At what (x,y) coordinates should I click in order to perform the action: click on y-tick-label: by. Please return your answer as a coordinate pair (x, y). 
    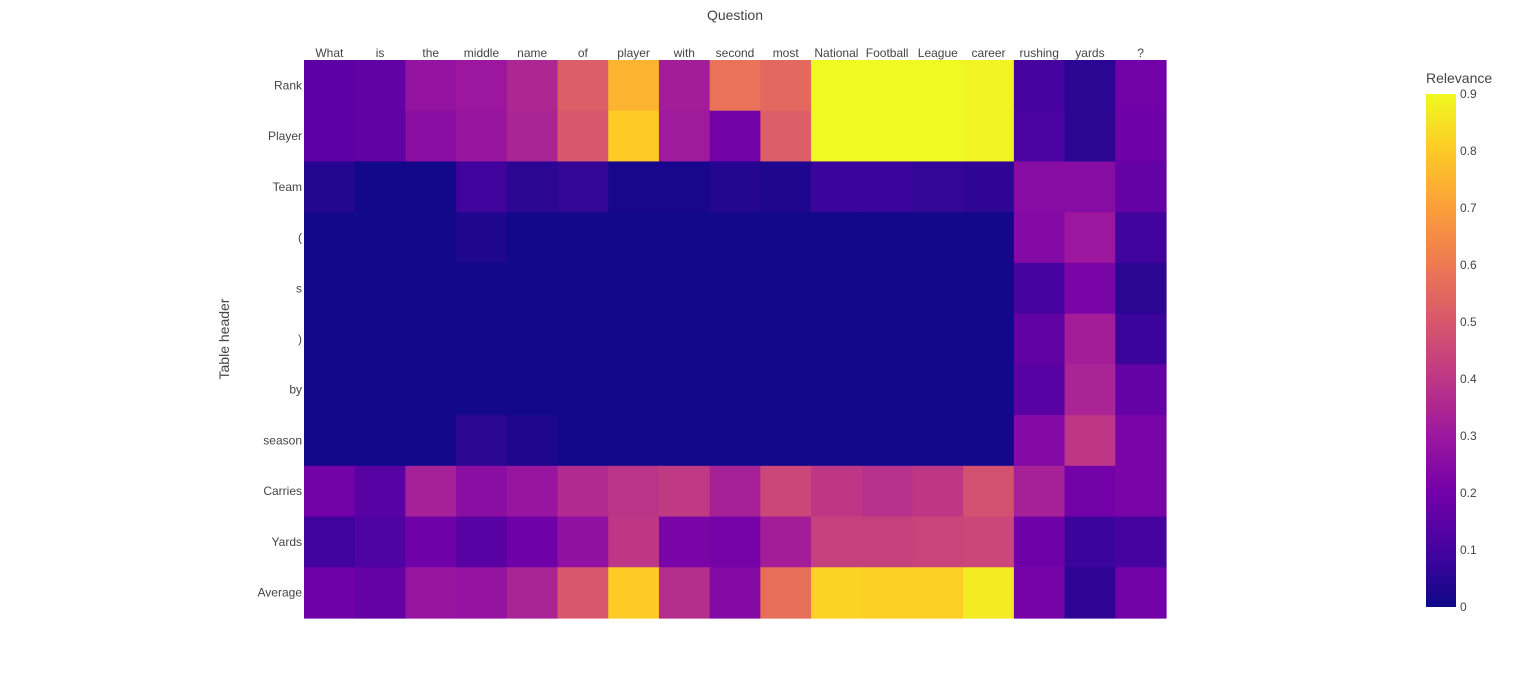
    Looking at the image, I should click on (295, 390).